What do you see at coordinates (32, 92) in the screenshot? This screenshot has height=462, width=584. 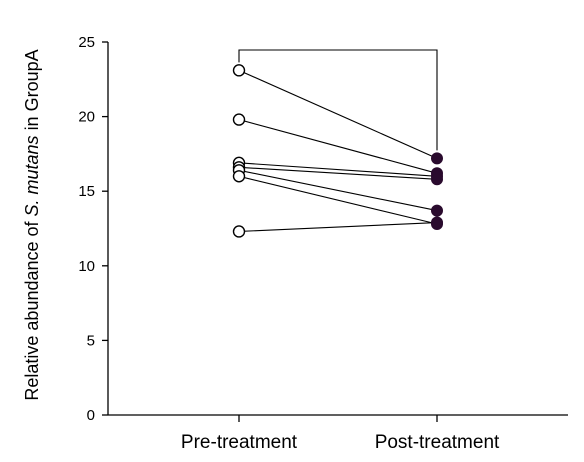 I see `y-axis-title-suffix: in GroupA` at bounding box center [32, 92].